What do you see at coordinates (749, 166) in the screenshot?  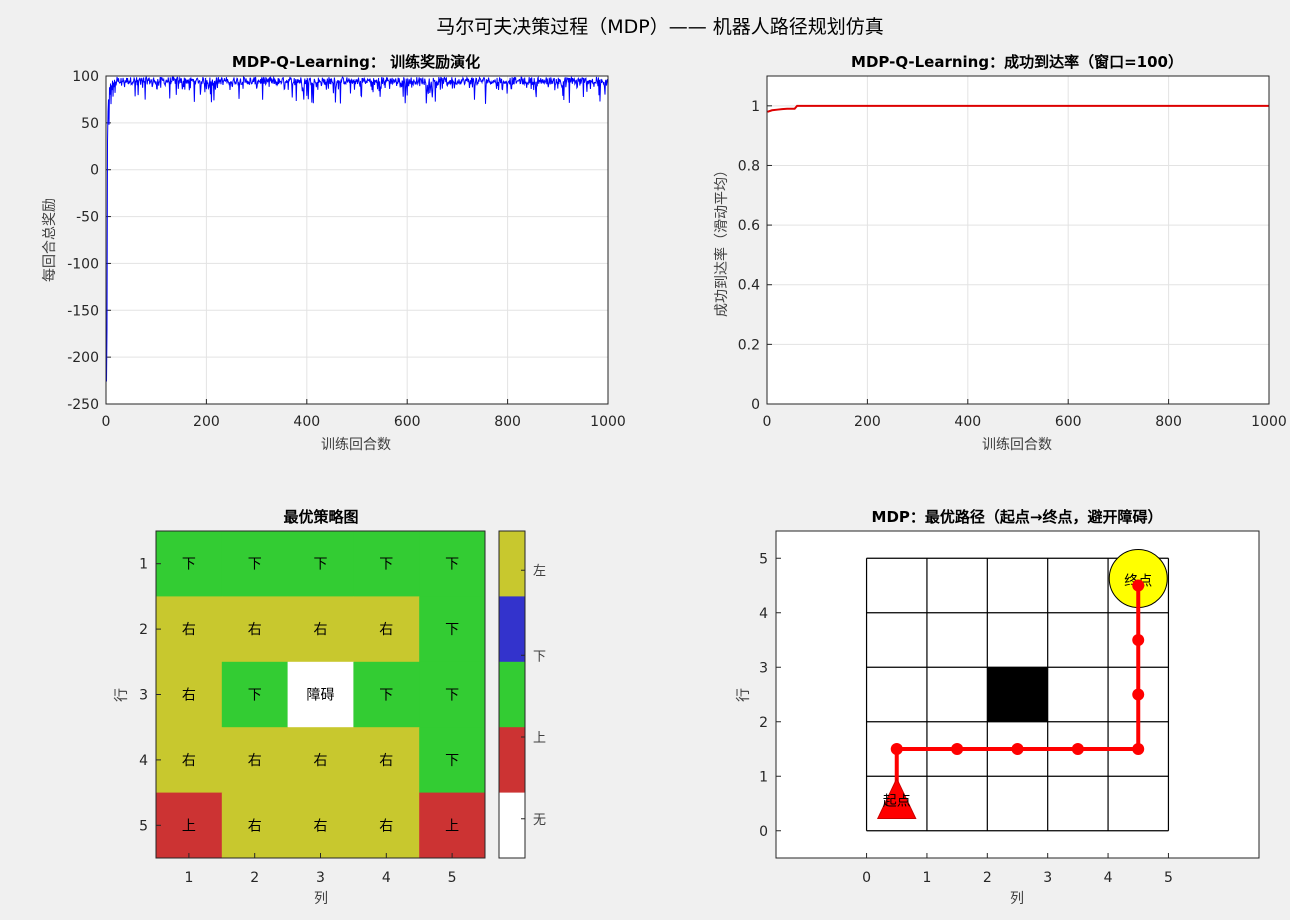 I see `success-ytick-label: 0.8` at bounding box center [749, 166].